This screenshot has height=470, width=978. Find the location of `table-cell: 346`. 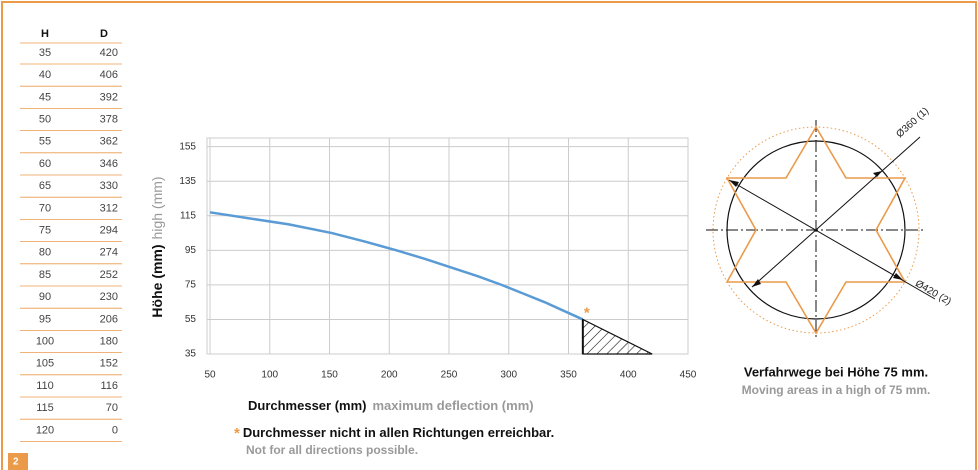

table-cell: 346 is located at coordinates (109, 164).